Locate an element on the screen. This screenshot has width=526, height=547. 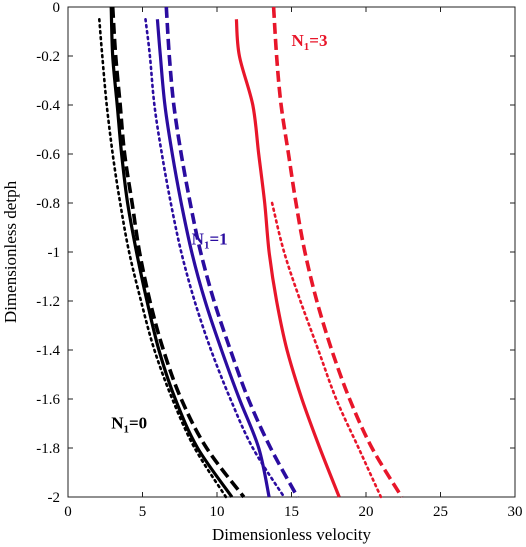
y-tick-label: -1.6 is located at coordinates (48, 400).